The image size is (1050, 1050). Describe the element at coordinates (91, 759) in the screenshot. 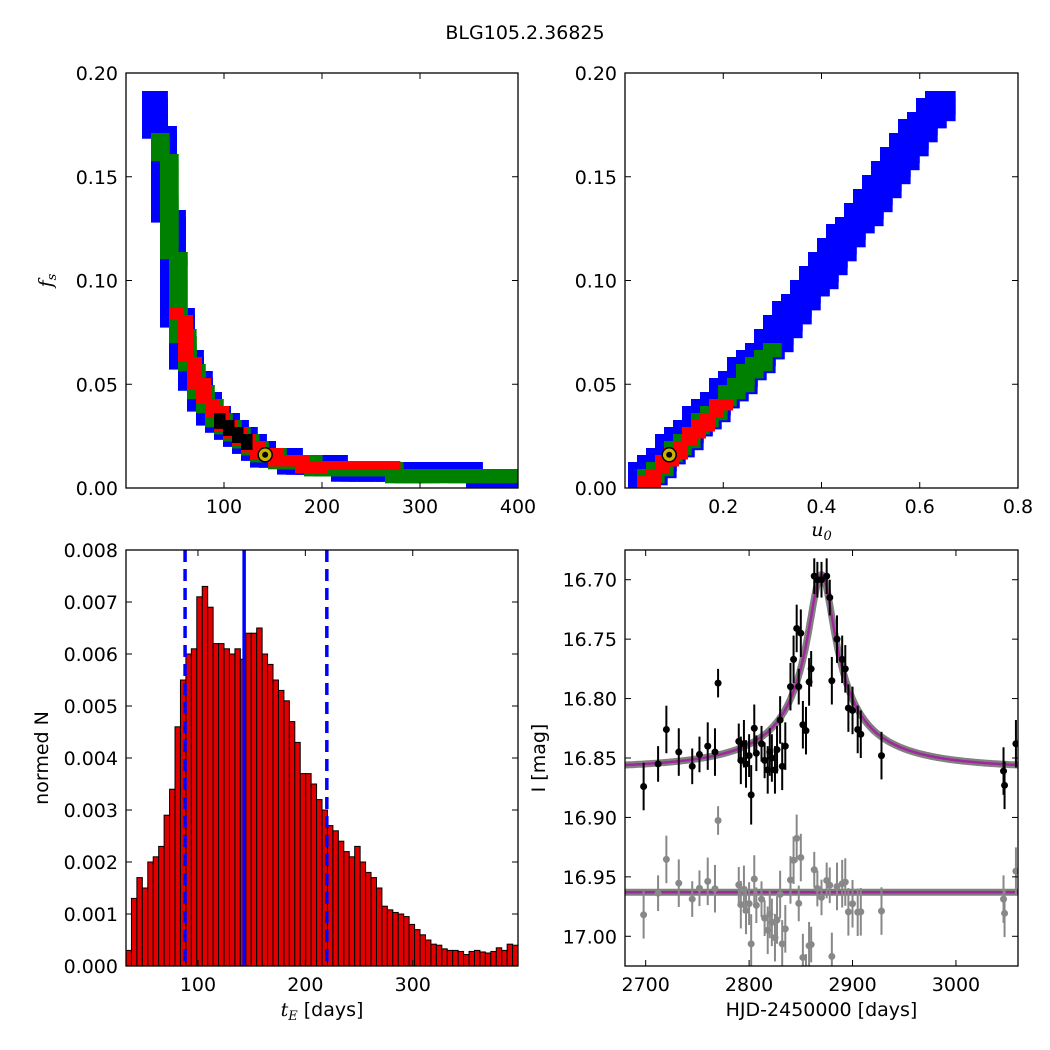

I see `y-tick-label: 0.004` at that location.